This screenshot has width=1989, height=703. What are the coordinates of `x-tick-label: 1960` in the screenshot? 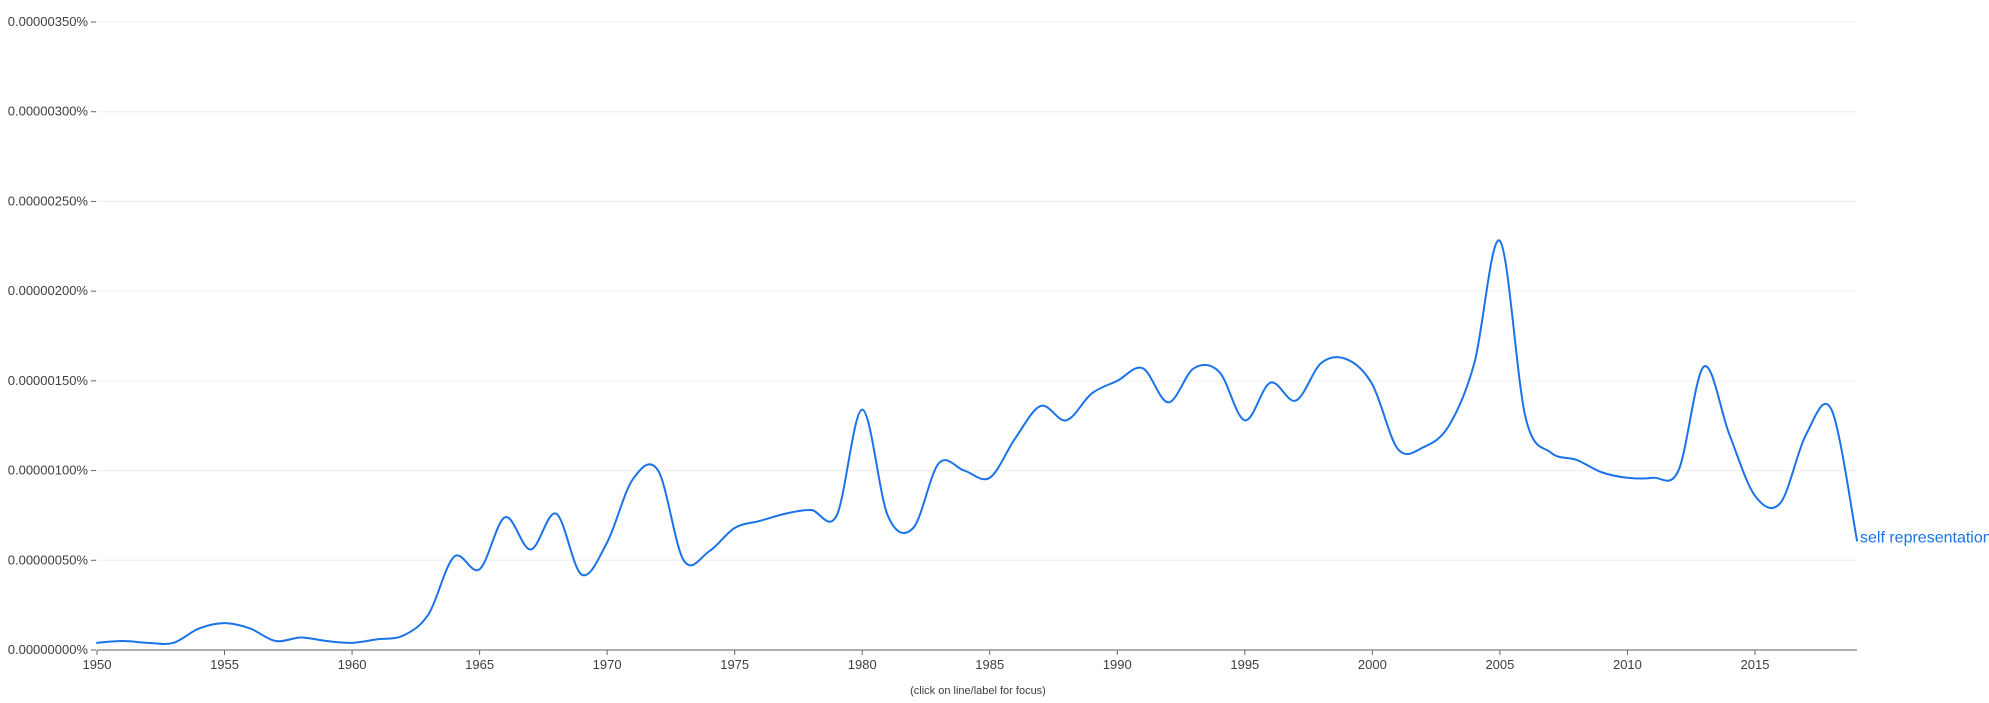 It's located at (352, 664).